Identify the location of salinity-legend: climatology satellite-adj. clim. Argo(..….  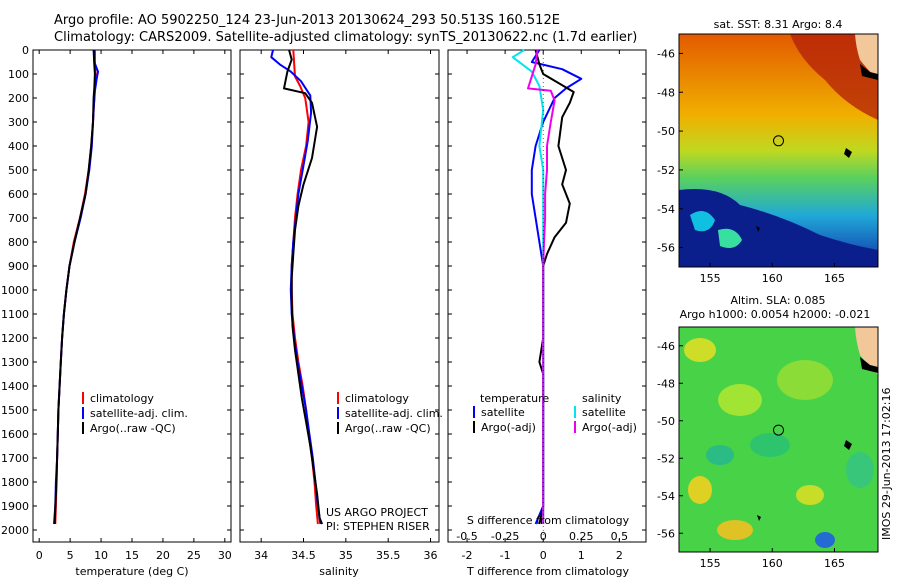
(390, 413).